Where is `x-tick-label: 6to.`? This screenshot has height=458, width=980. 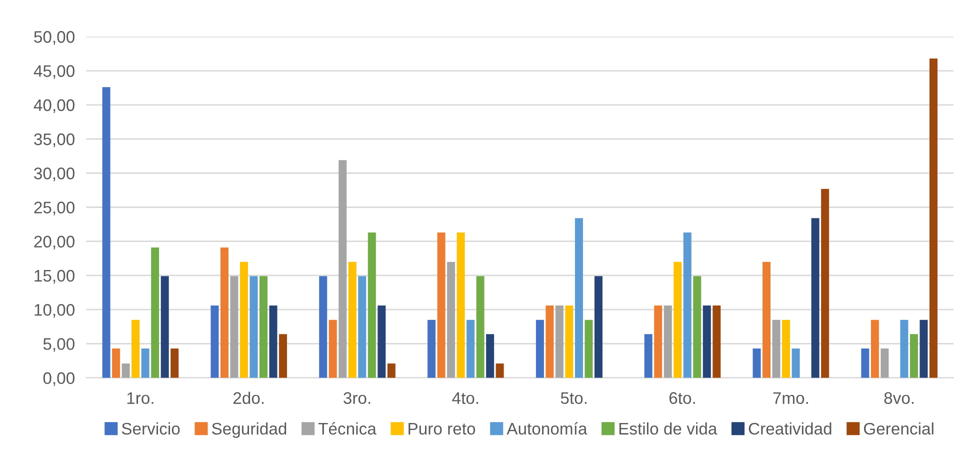
x-tick-label: 6to. is located at coordinates (682, 398).